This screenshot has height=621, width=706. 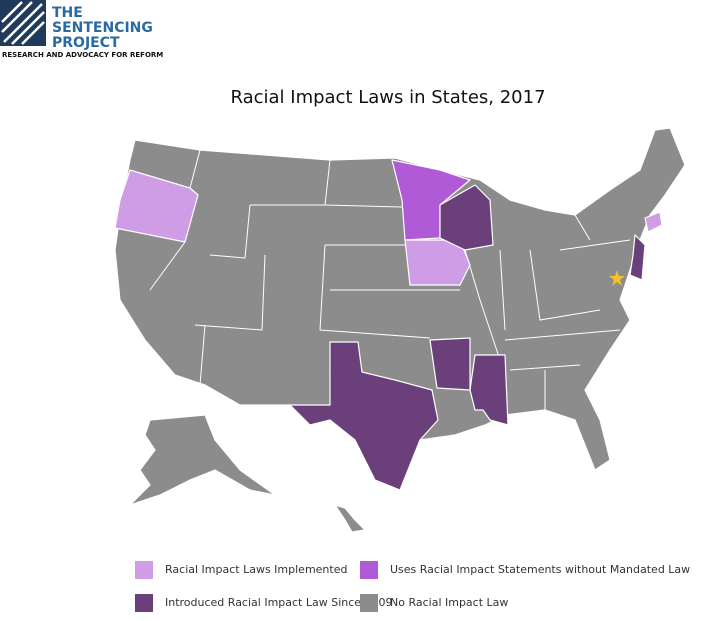 I want to click on capital-star, so click(x=617, y=278).